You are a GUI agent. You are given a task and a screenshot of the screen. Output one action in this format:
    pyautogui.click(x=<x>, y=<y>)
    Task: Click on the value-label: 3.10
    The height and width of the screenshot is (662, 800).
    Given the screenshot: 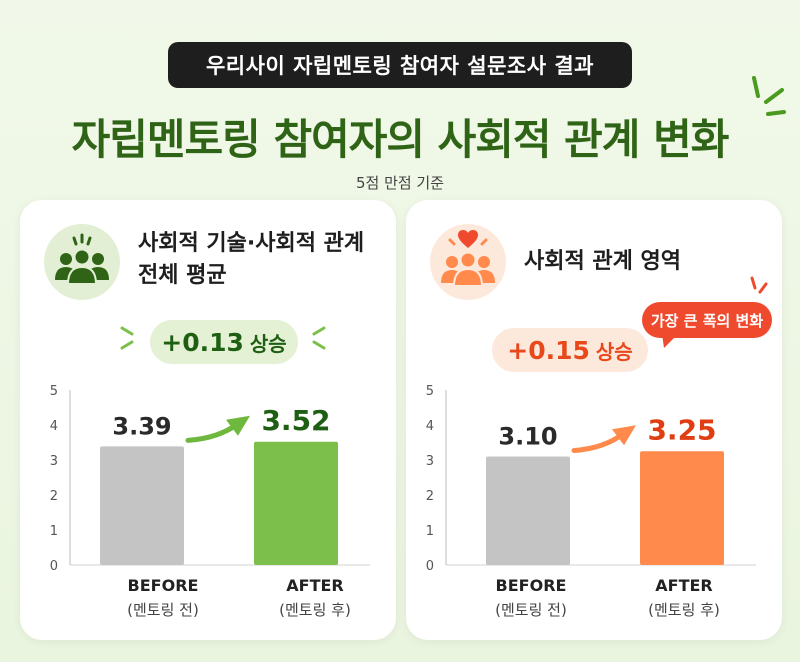 What is the action you would take?
    pyautogui.click(x=527, y=437)
    